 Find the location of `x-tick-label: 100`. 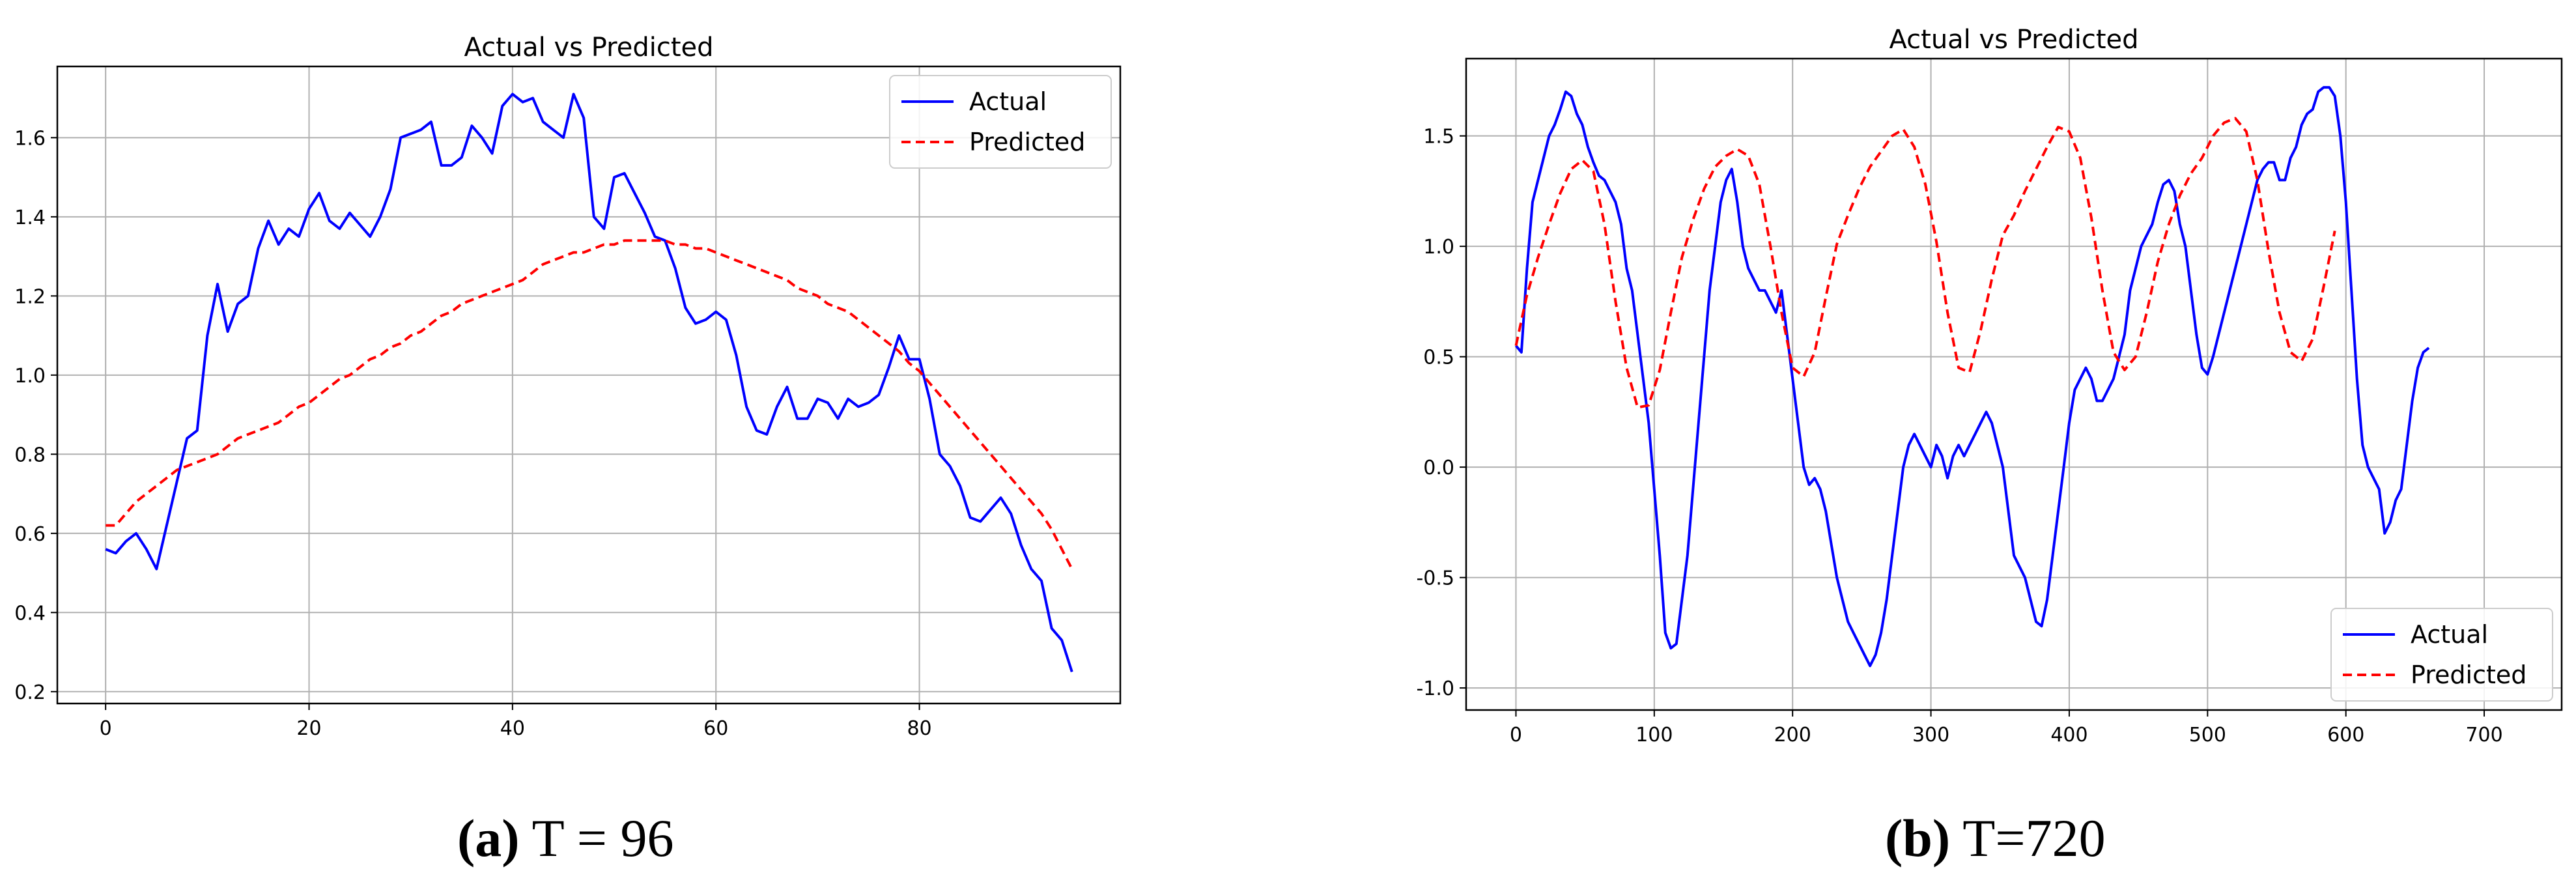

x-tick-label: 100 is located at coordinates (1654, 736).